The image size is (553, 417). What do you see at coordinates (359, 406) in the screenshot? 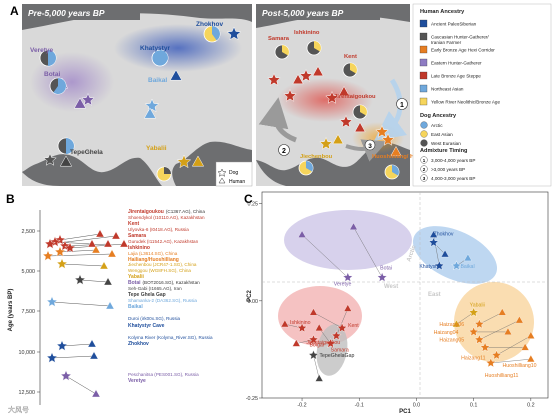
I see `pca-x-tick: -0.1` at bounding box center [359, 406].